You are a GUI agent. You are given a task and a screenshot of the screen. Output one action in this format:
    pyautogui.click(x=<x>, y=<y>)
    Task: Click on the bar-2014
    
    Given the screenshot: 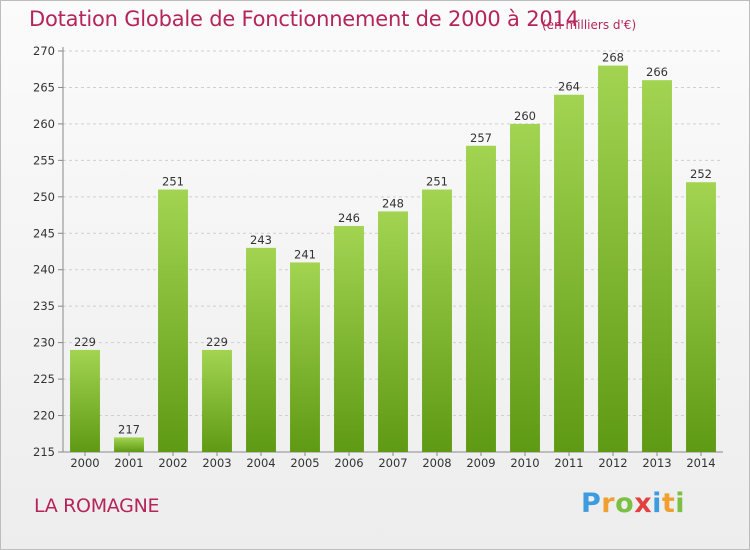 What is the action you would take?
    pyautogui.click(x=701, y=317)
    